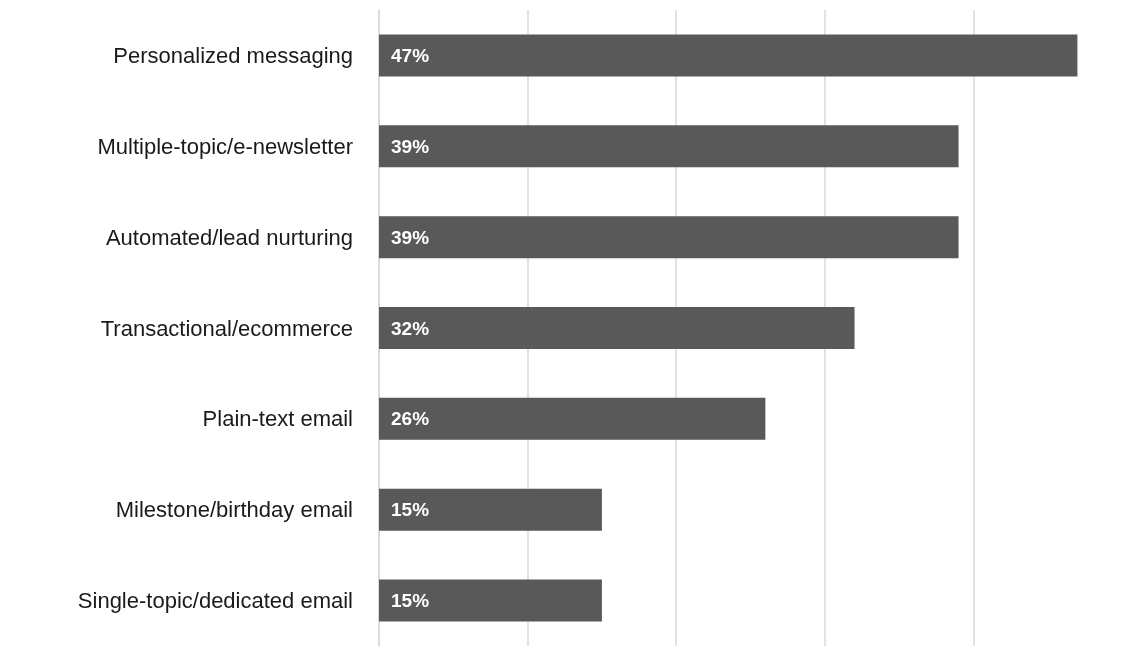 The image size is (1122, 656). I want to click on data-label: 47%, so click(410, 55).